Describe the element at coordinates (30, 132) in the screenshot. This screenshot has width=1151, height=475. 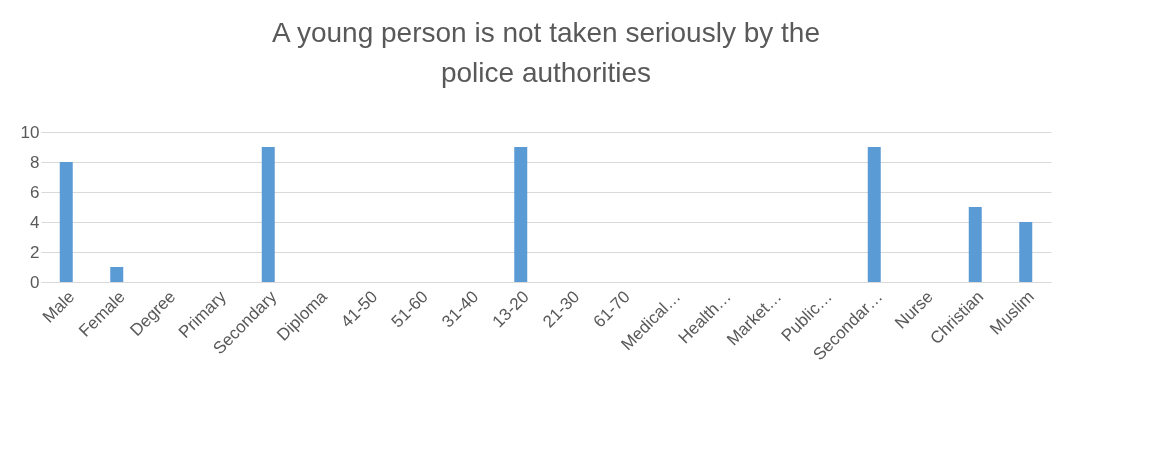
I see `y-tick-label: 10` at that location.